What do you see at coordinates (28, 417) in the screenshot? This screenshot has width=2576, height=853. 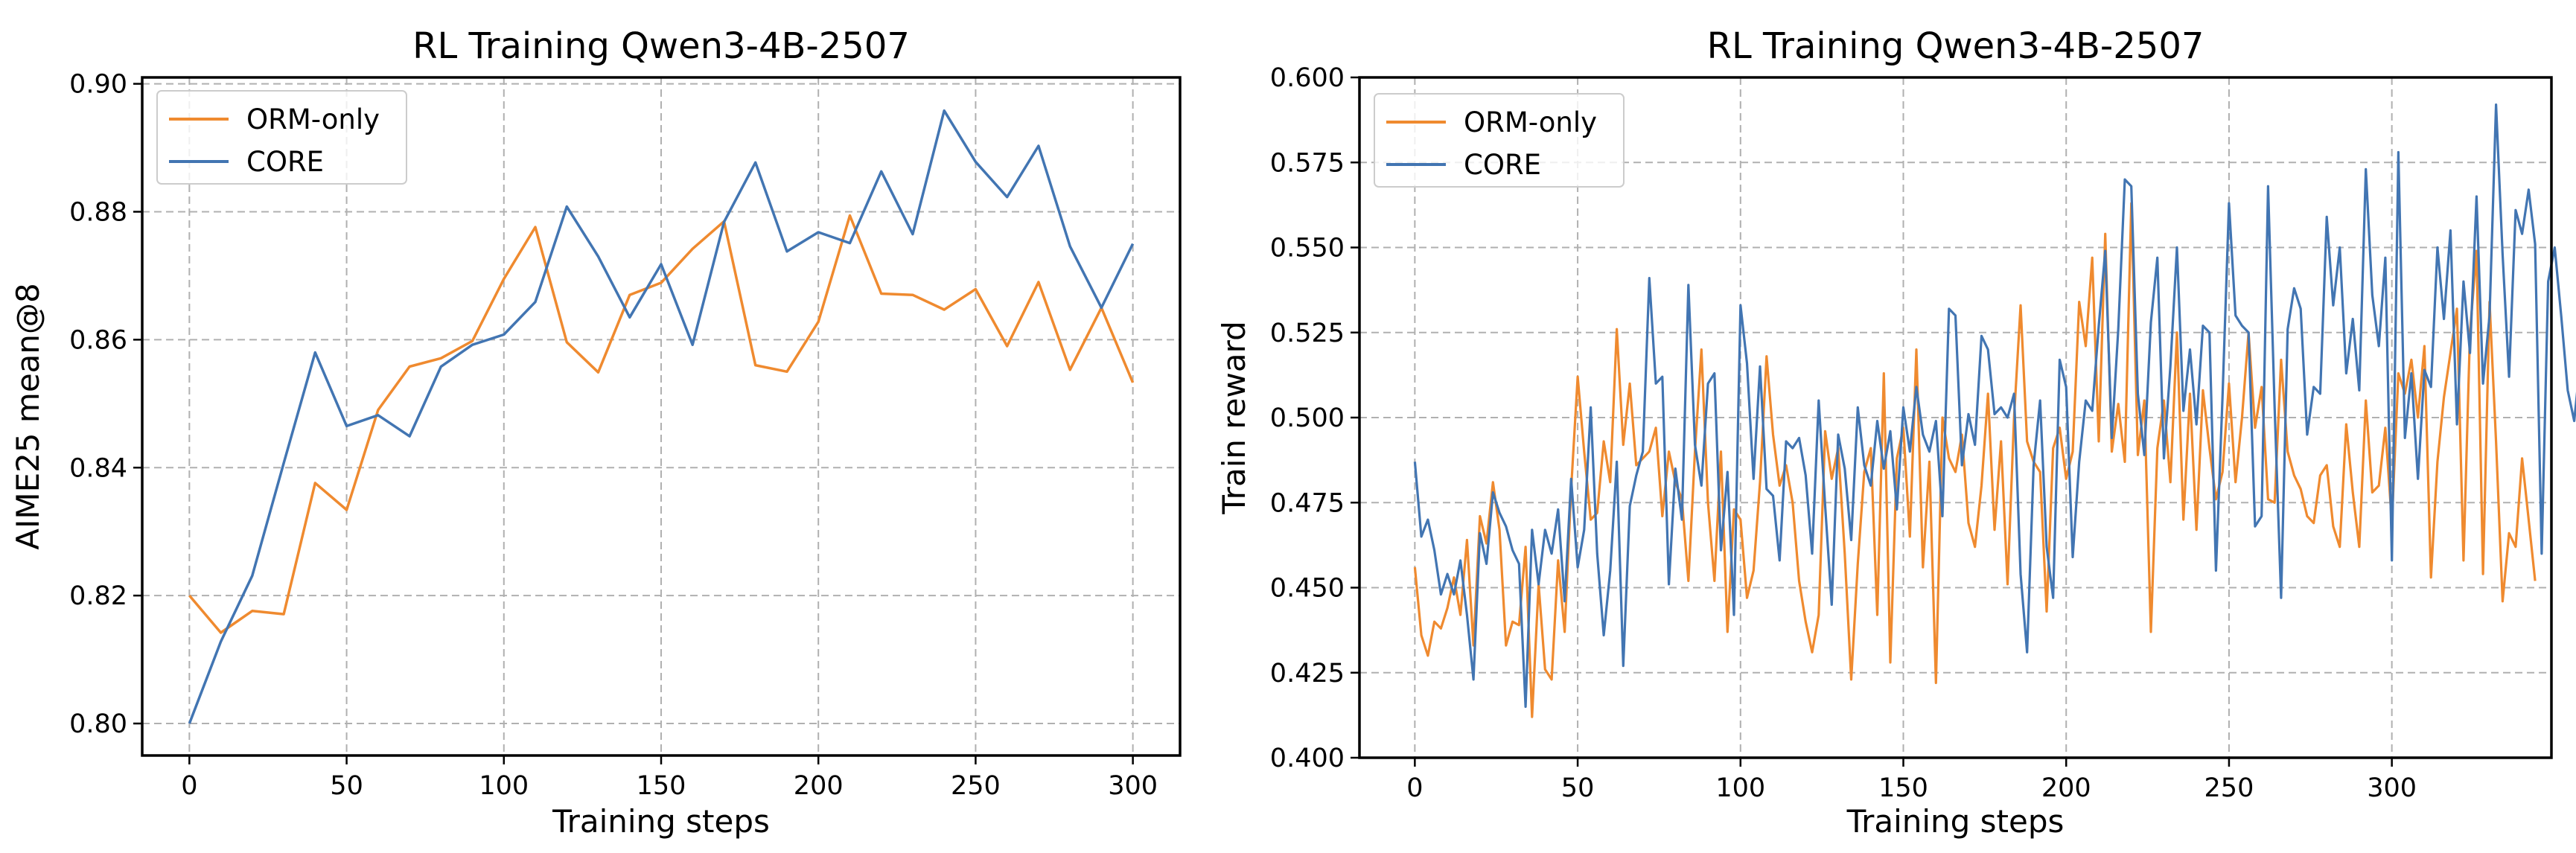 I see `y-axis-label: AIME25 mean@8` at bounding box center [28, 417].